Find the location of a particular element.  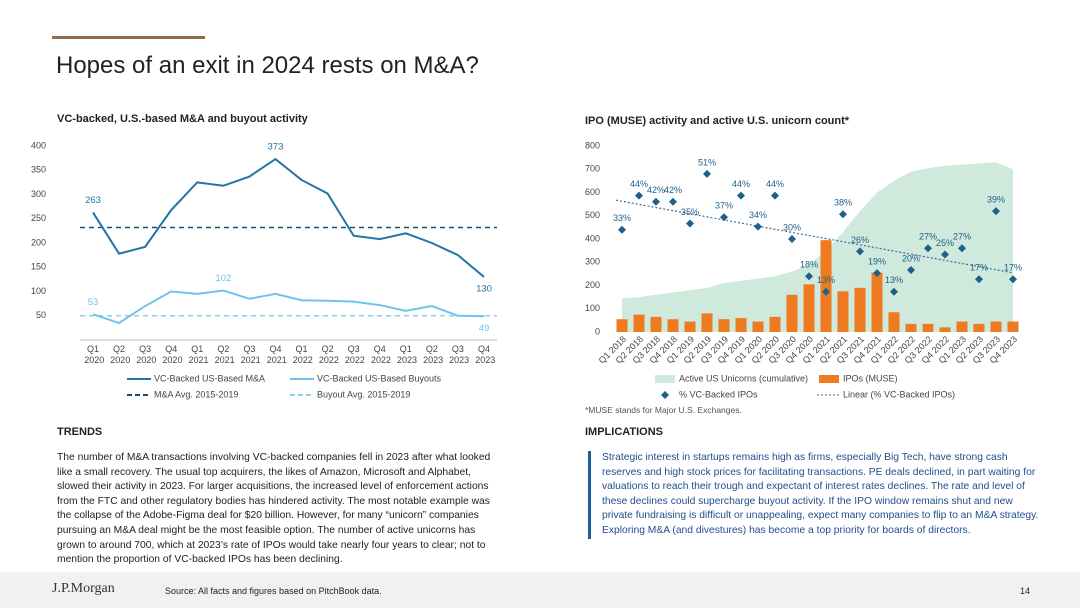

x-tick-label: Q3 2020 is located at coordinates (145, 354).